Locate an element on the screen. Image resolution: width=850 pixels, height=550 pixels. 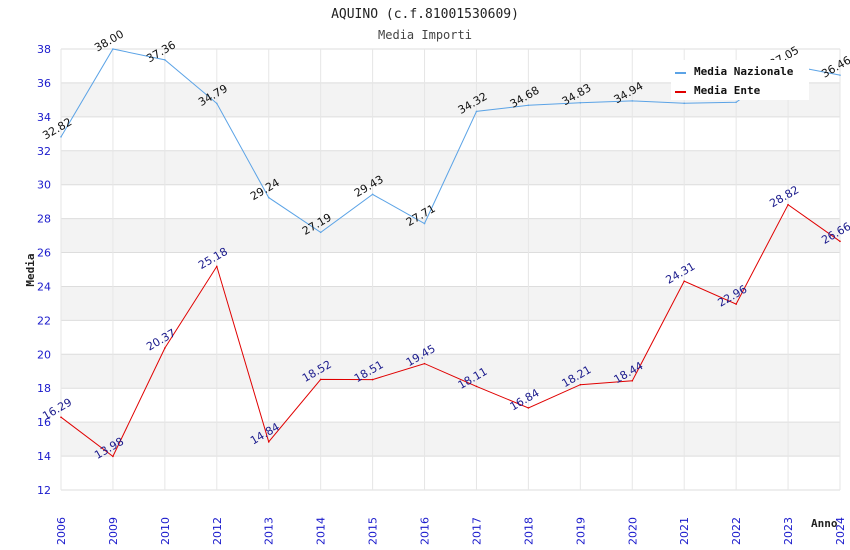
x-tick-label: 2012 is located at coordinates (217, 531).